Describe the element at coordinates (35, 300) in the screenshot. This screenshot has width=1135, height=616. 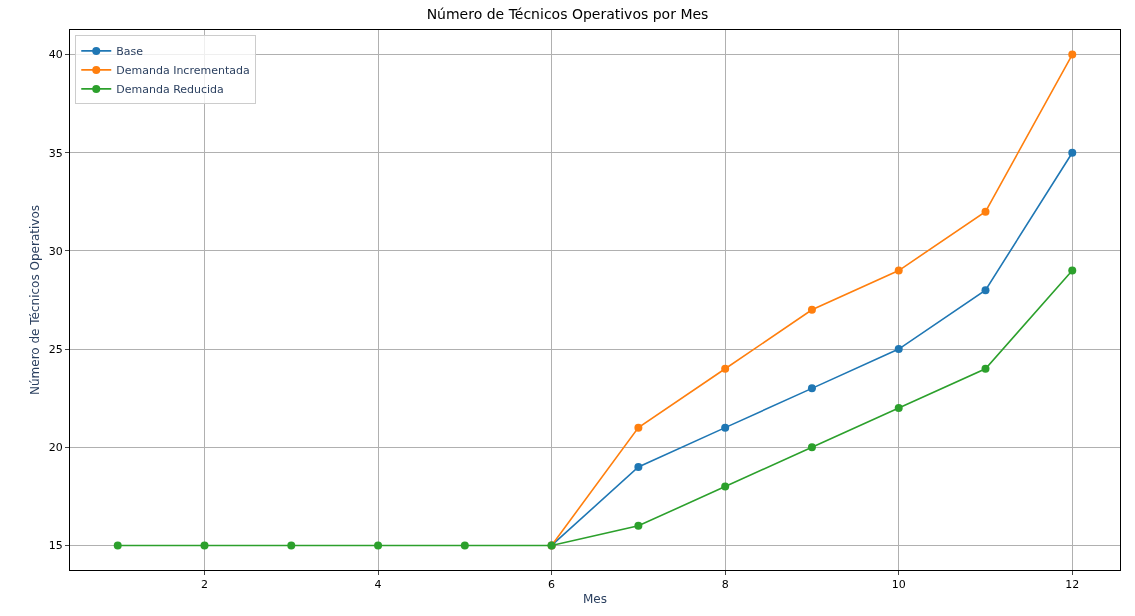
I see `y-axis-title: Número de Técnicos Operativos` at that location.